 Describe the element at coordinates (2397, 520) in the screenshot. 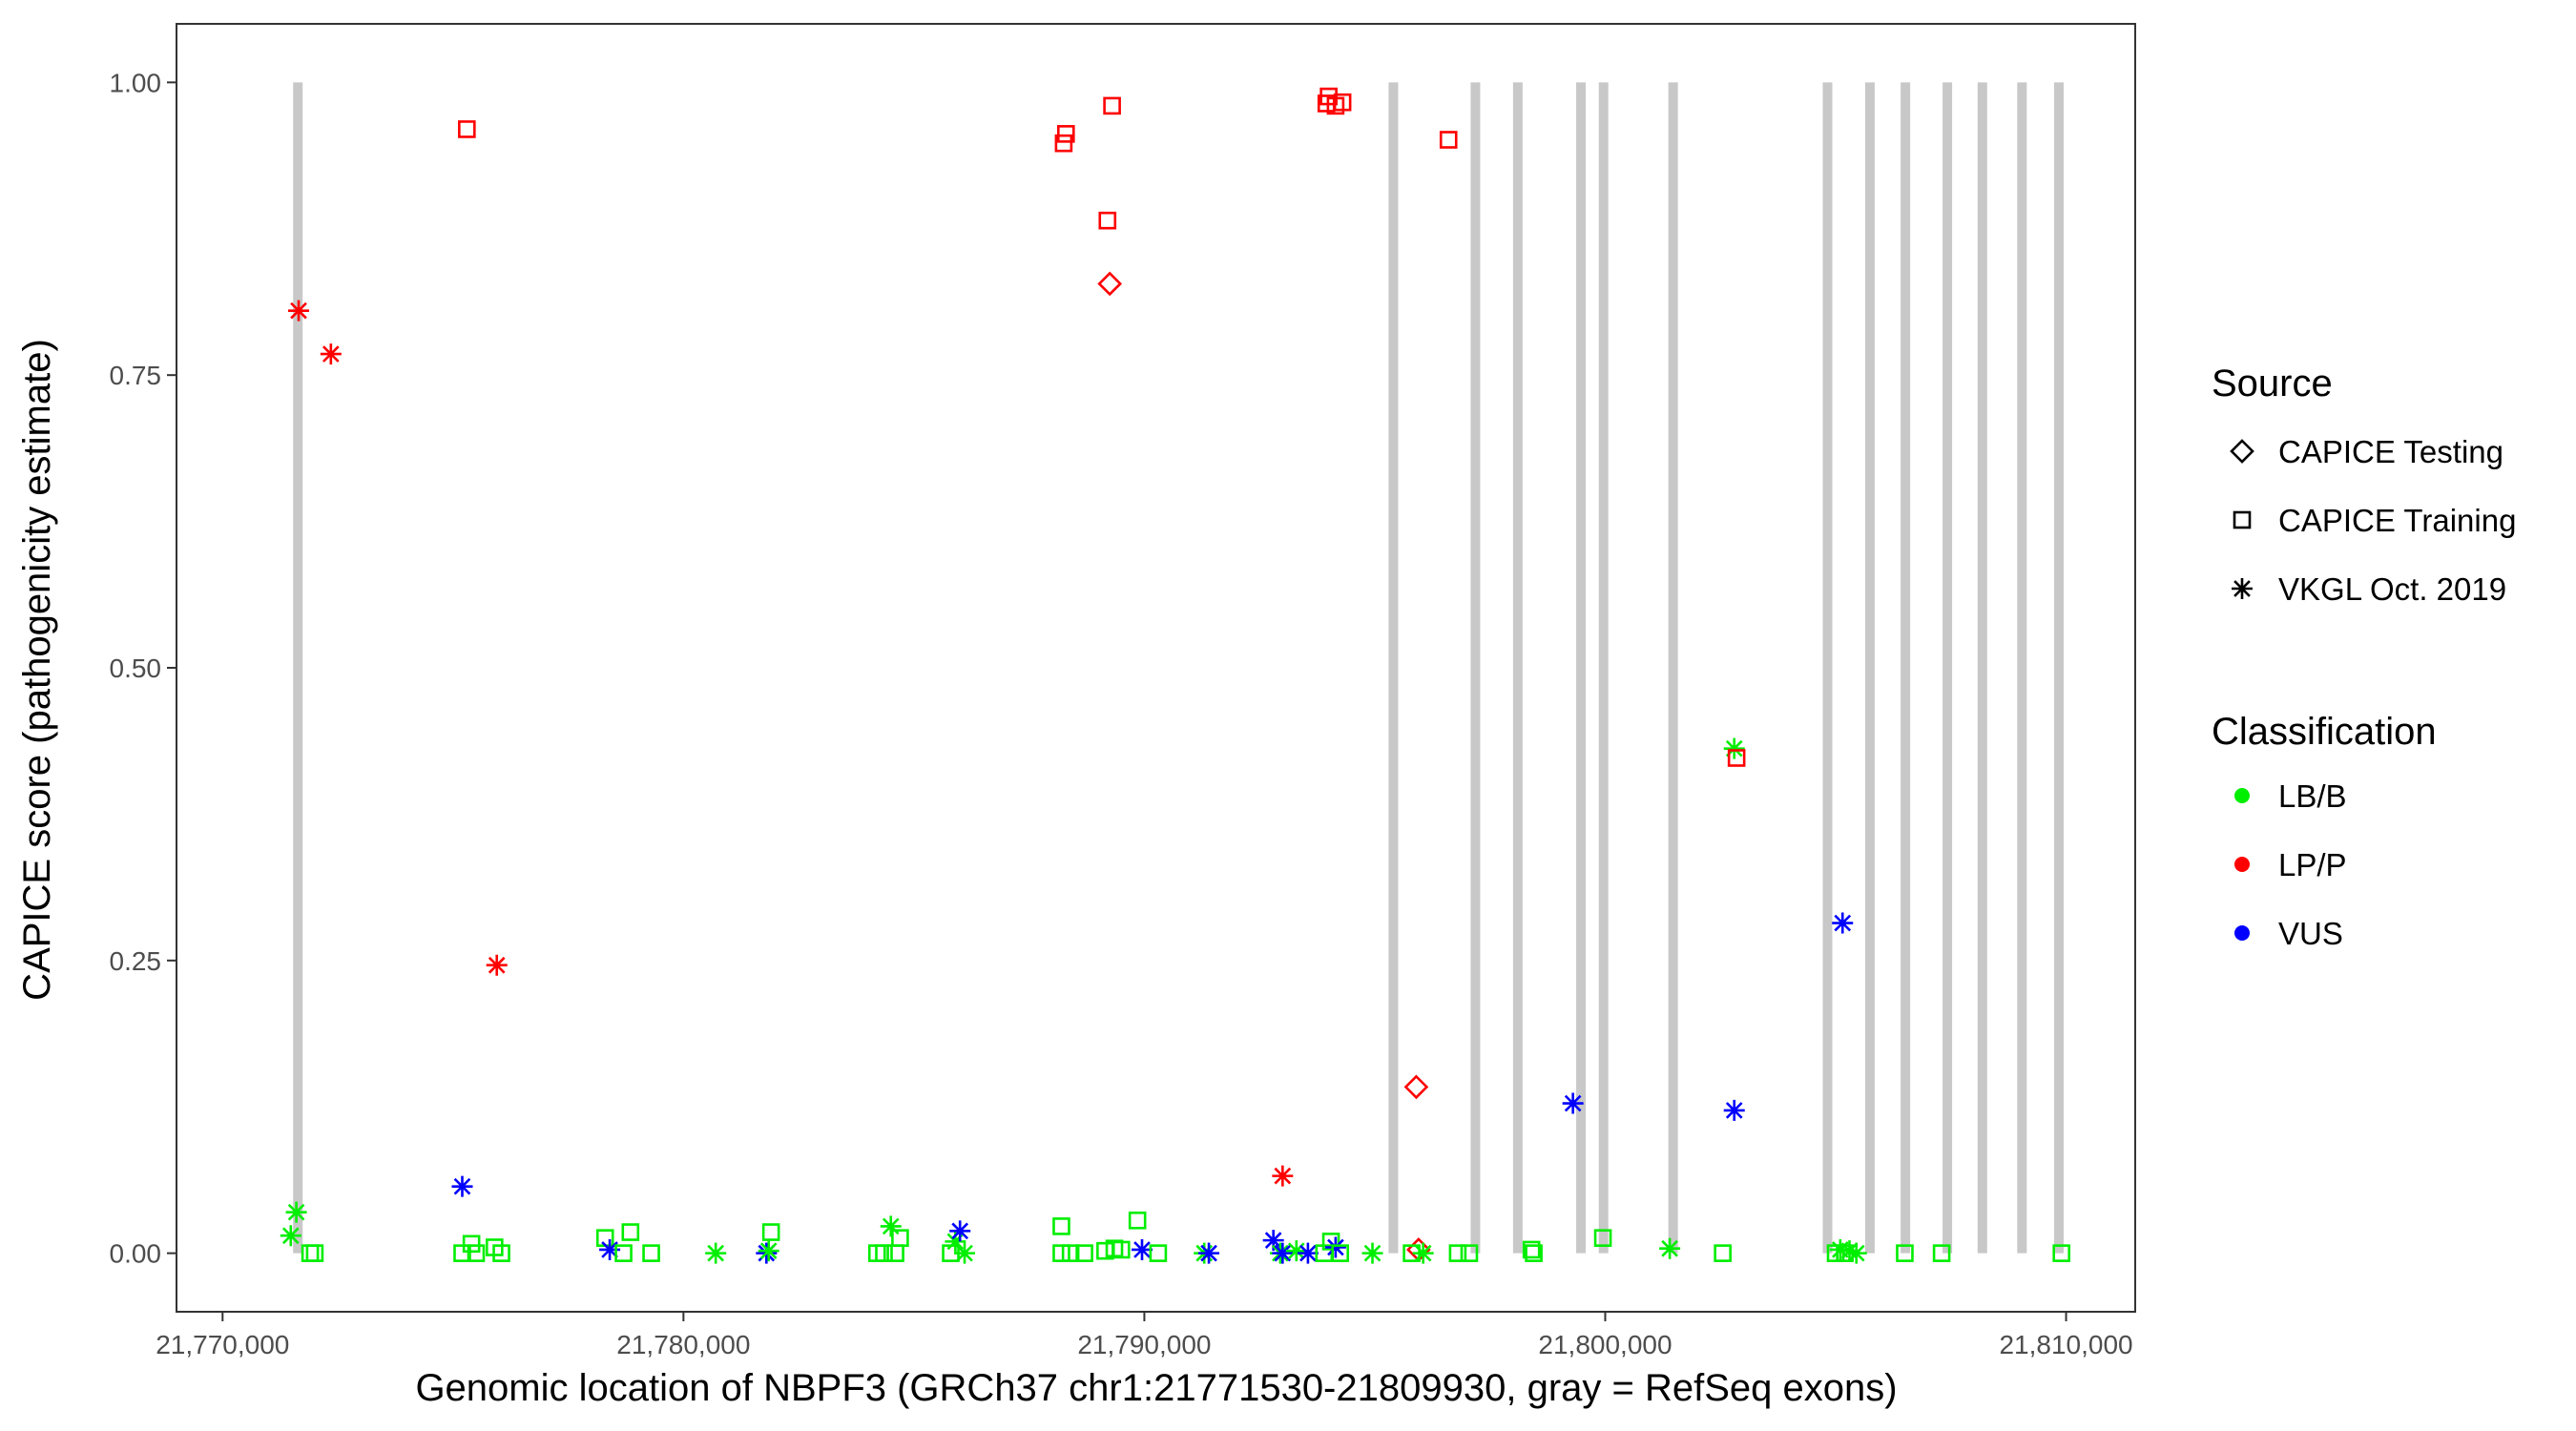

I see `legend-source-label-2: CAPICE Training` at that location.